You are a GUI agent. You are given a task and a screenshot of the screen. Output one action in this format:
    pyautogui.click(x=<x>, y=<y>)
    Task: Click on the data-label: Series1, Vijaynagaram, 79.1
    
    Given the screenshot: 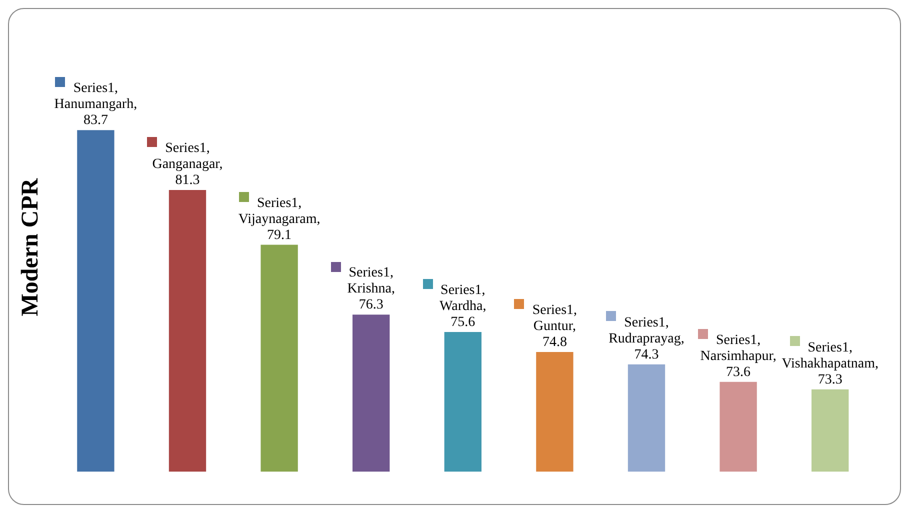 What is the action you would take?
    pyautogui.click(x=279, y=219)
    